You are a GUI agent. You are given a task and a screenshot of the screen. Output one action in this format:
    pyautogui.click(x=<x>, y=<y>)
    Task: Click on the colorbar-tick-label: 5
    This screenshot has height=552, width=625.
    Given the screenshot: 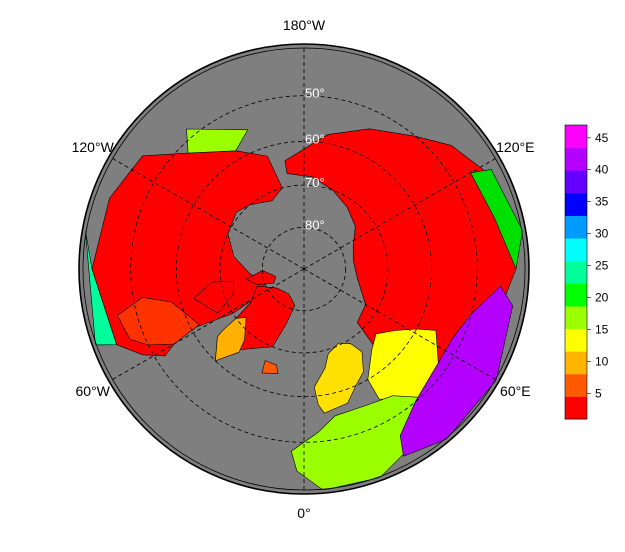 What is the action you would take?
    pyautogui.click(x=598, y=393)
    